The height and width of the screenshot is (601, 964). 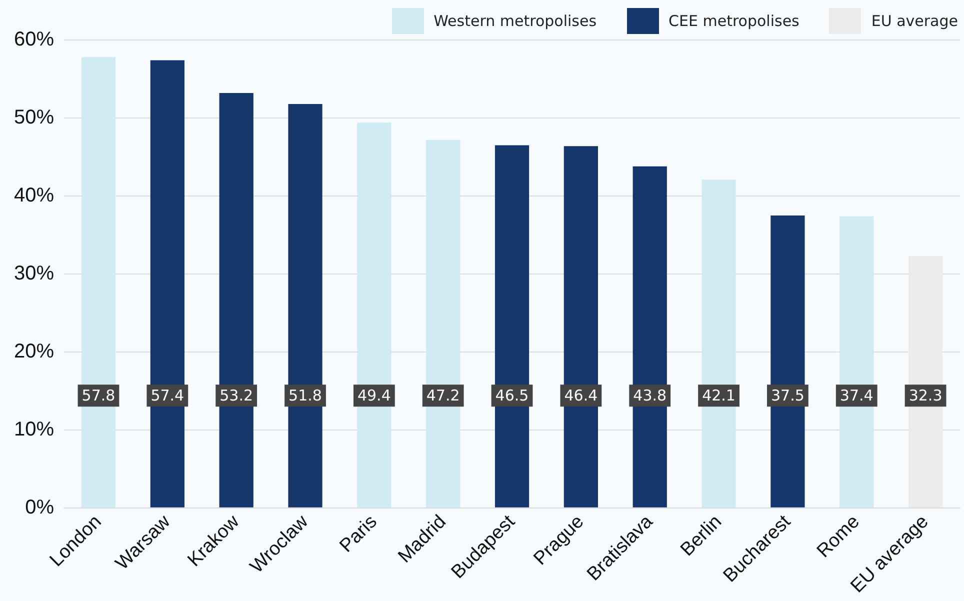 I want to click on y-tick-label: 30%, so click(x=34, y=273).